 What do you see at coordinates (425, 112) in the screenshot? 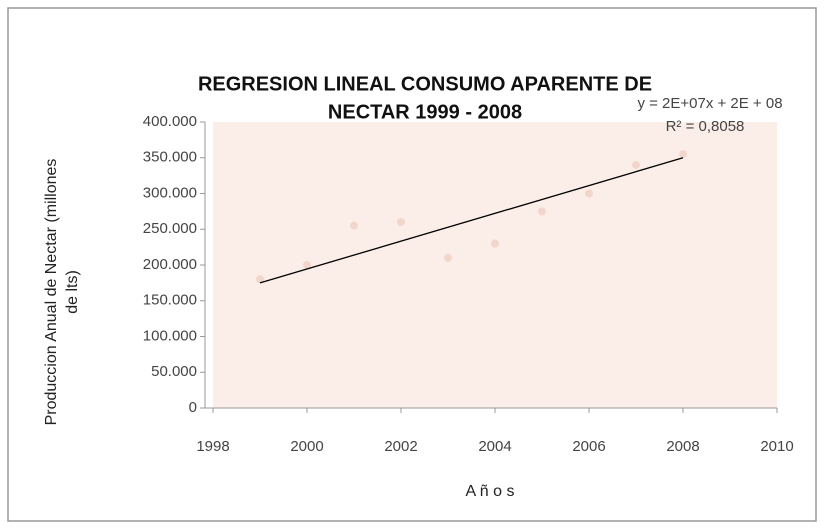
I see `chart-title: NECTAR 1999 - 2008` at bounding box center [425, 112].